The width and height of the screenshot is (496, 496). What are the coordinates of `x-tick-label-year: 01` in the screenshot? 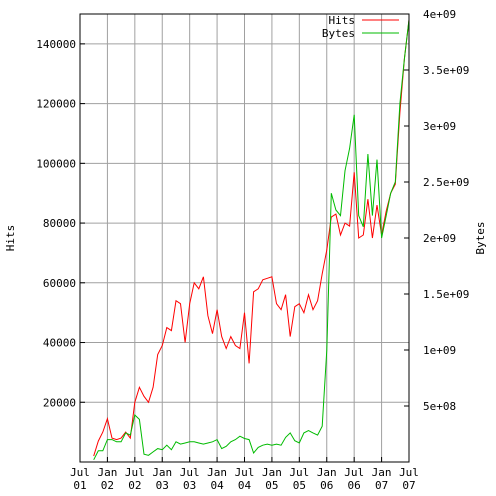 It's located at (79, 485).